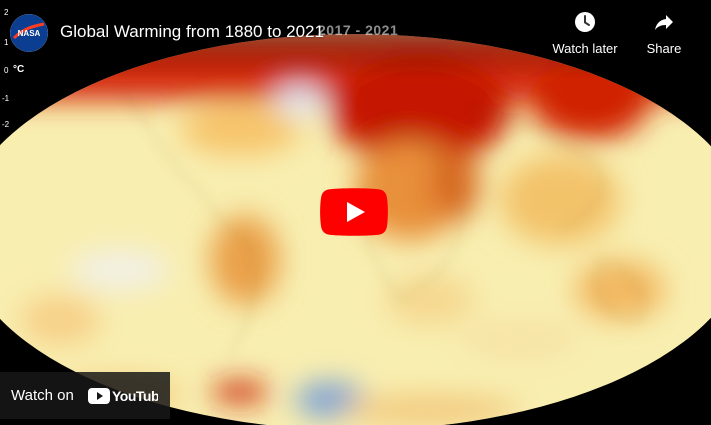 This screenshot has height=425, width=711. What do you see at coordinates (358, 30) in the screenshot?
I see `date-range: 2017 - 2021` at bounding box center [358, 30].